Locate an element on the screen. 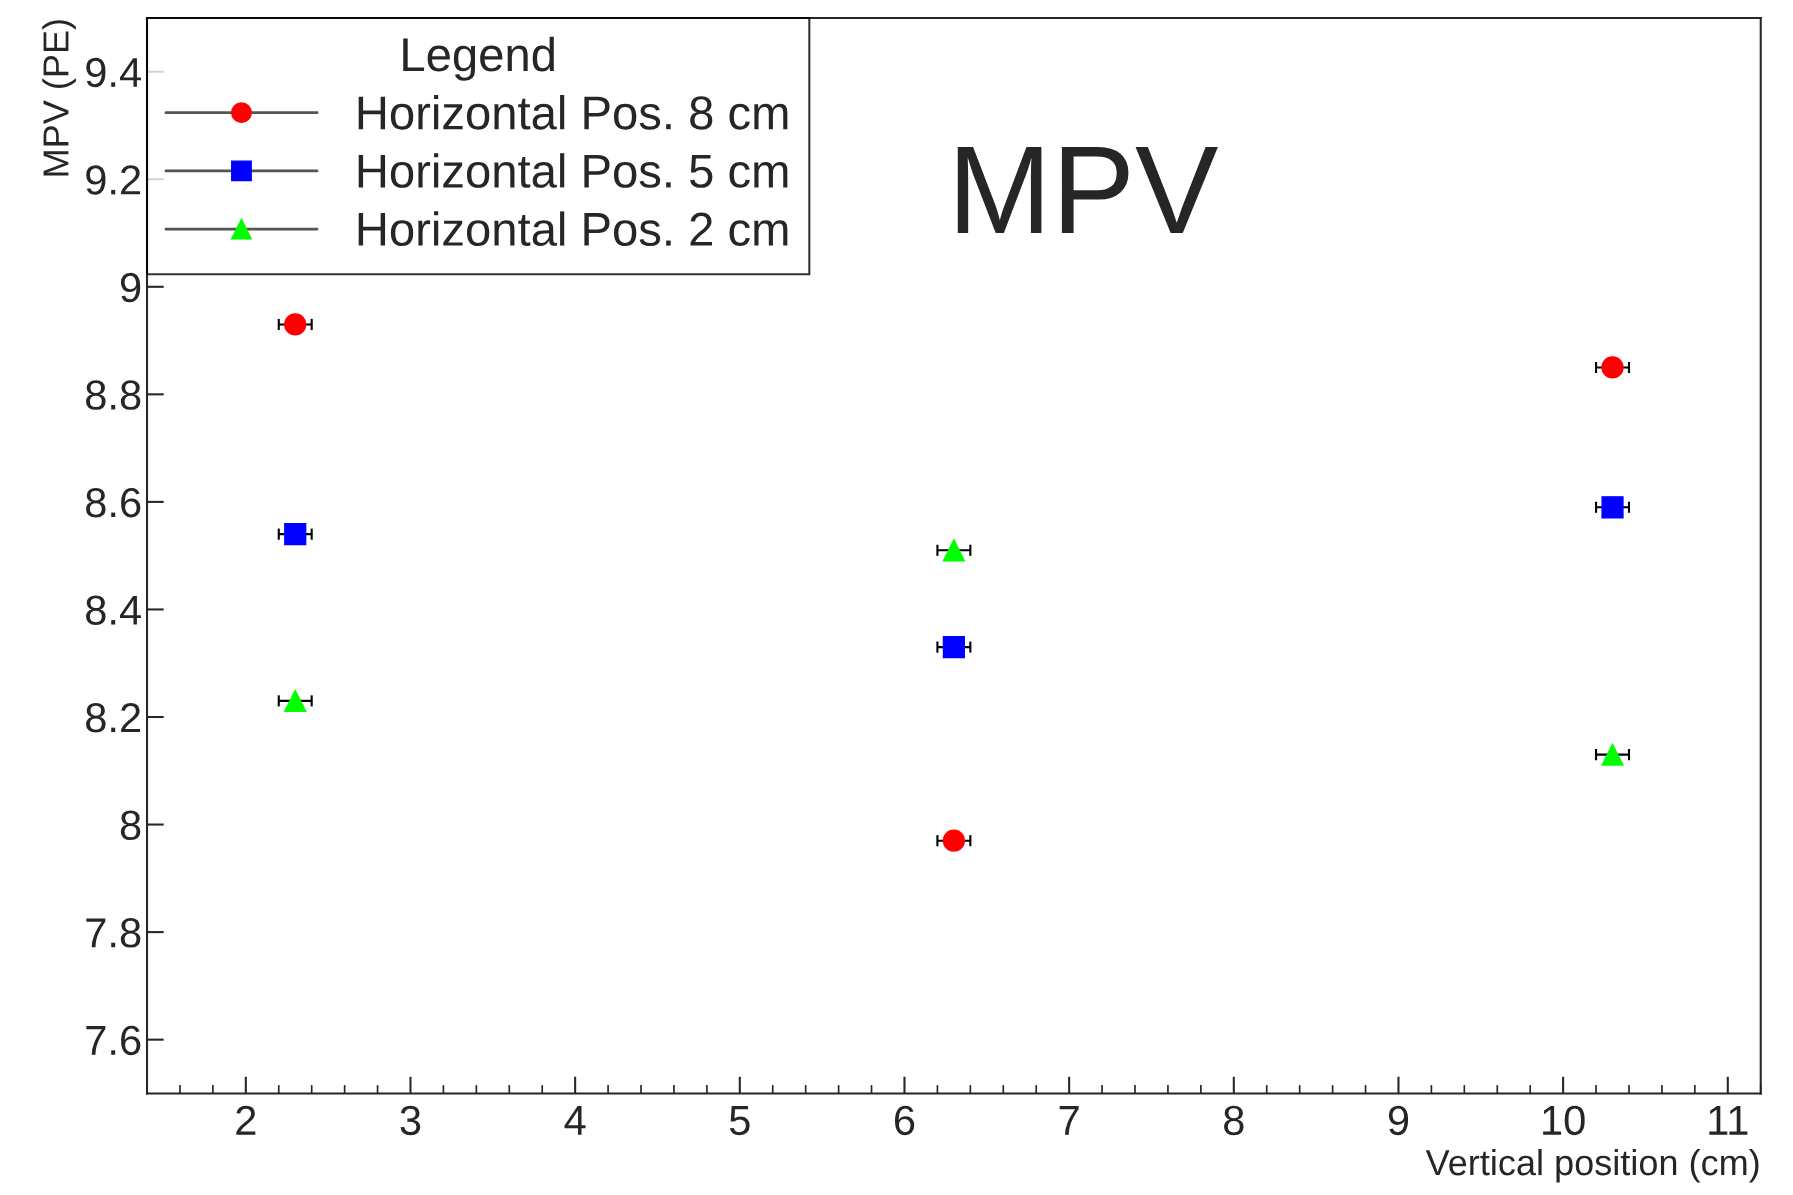 This screenshot has width=1793, height=1195. y-tick-label: 9 is located at coordinates (130, 287).